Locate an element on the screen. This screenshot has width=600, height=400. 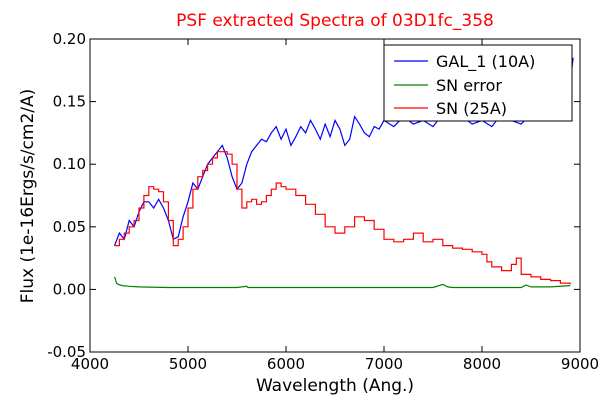
legend: GAL_1 (10A) SN error SN (25A) is located at coordinates (478, 83).